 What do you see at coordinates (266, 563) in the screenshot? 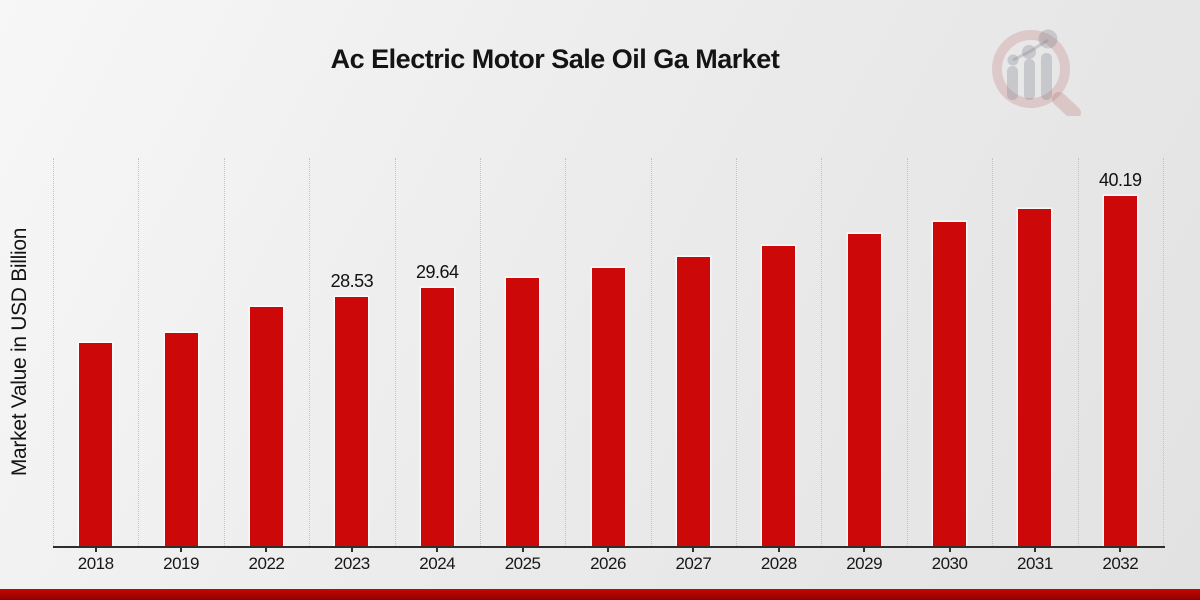
I see `x-axis-tick-label: 2022` at bounding box center [266, 563].